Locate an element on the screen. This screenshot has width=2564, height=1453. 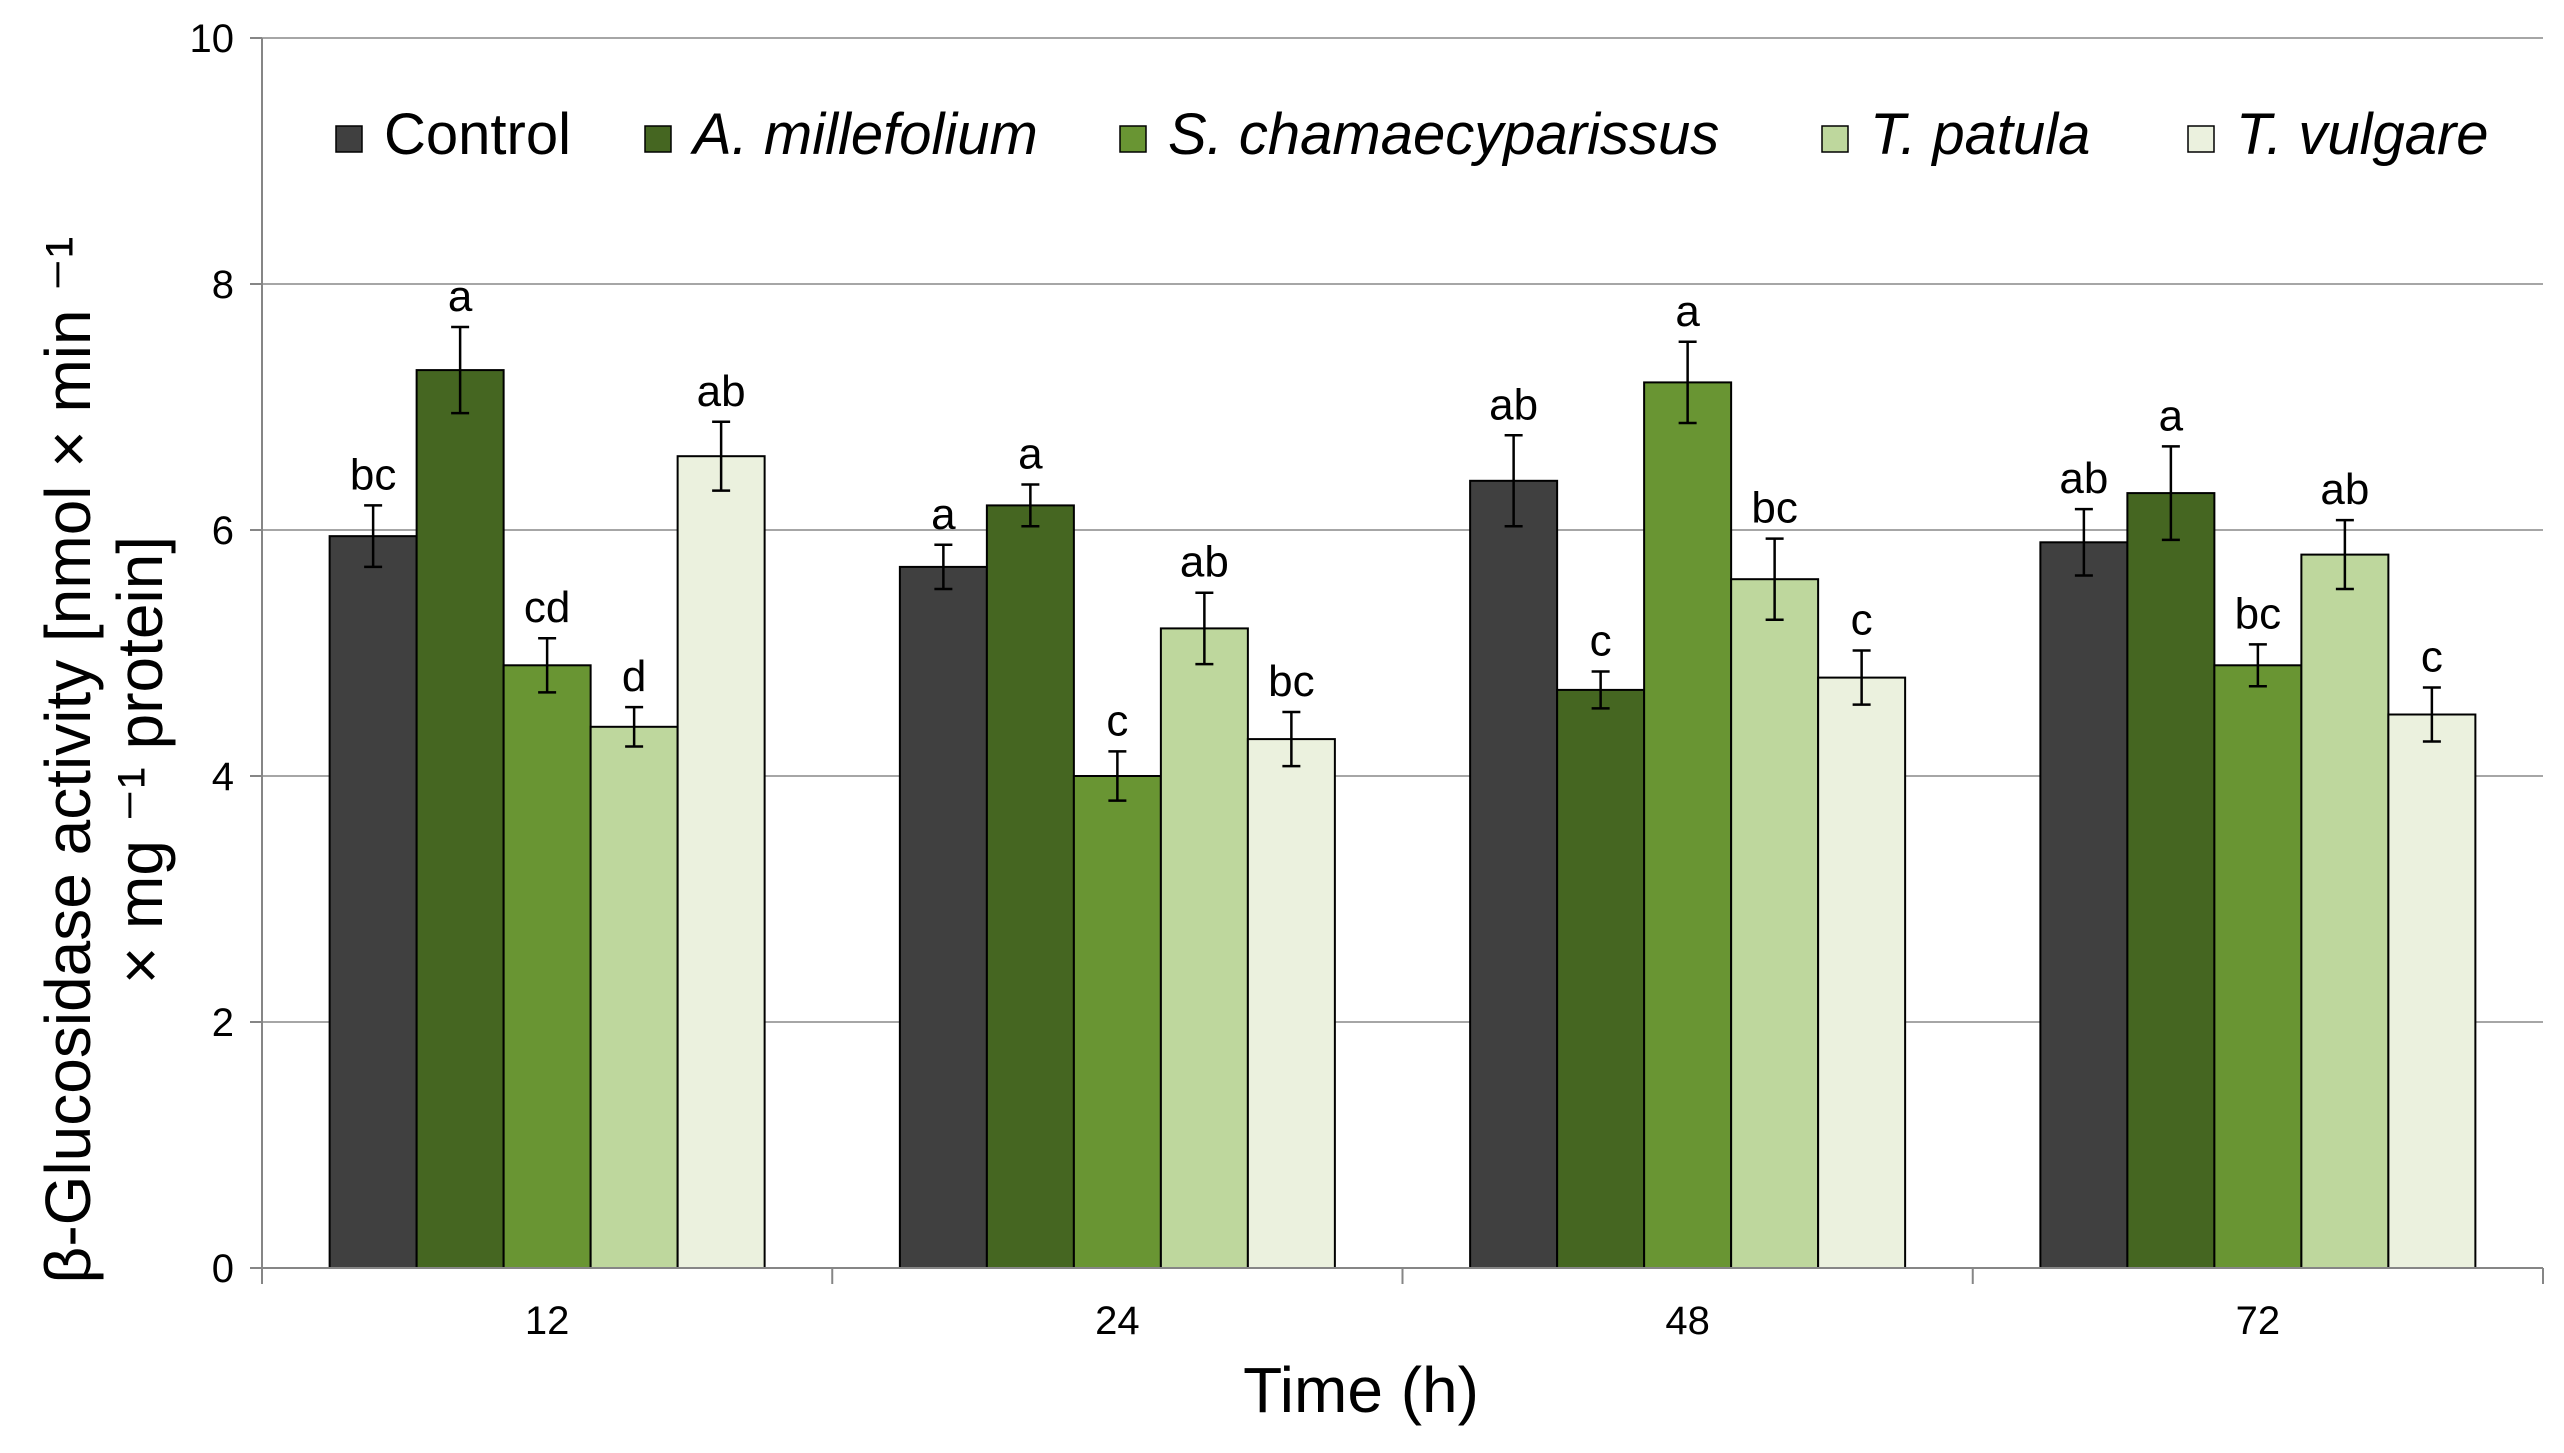
significance-label: cd is located at coordinates (547, 607).